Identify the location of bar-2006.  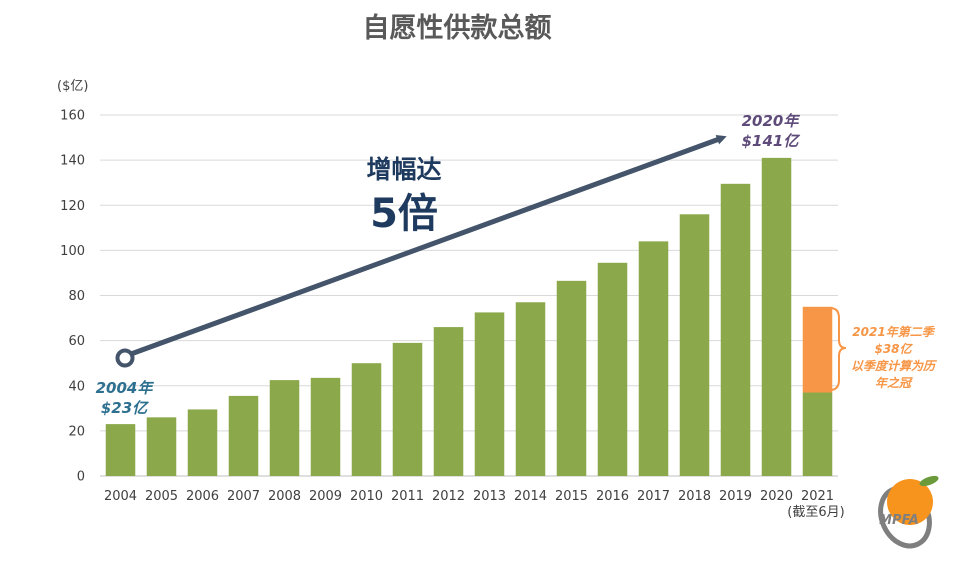
(202, 442).